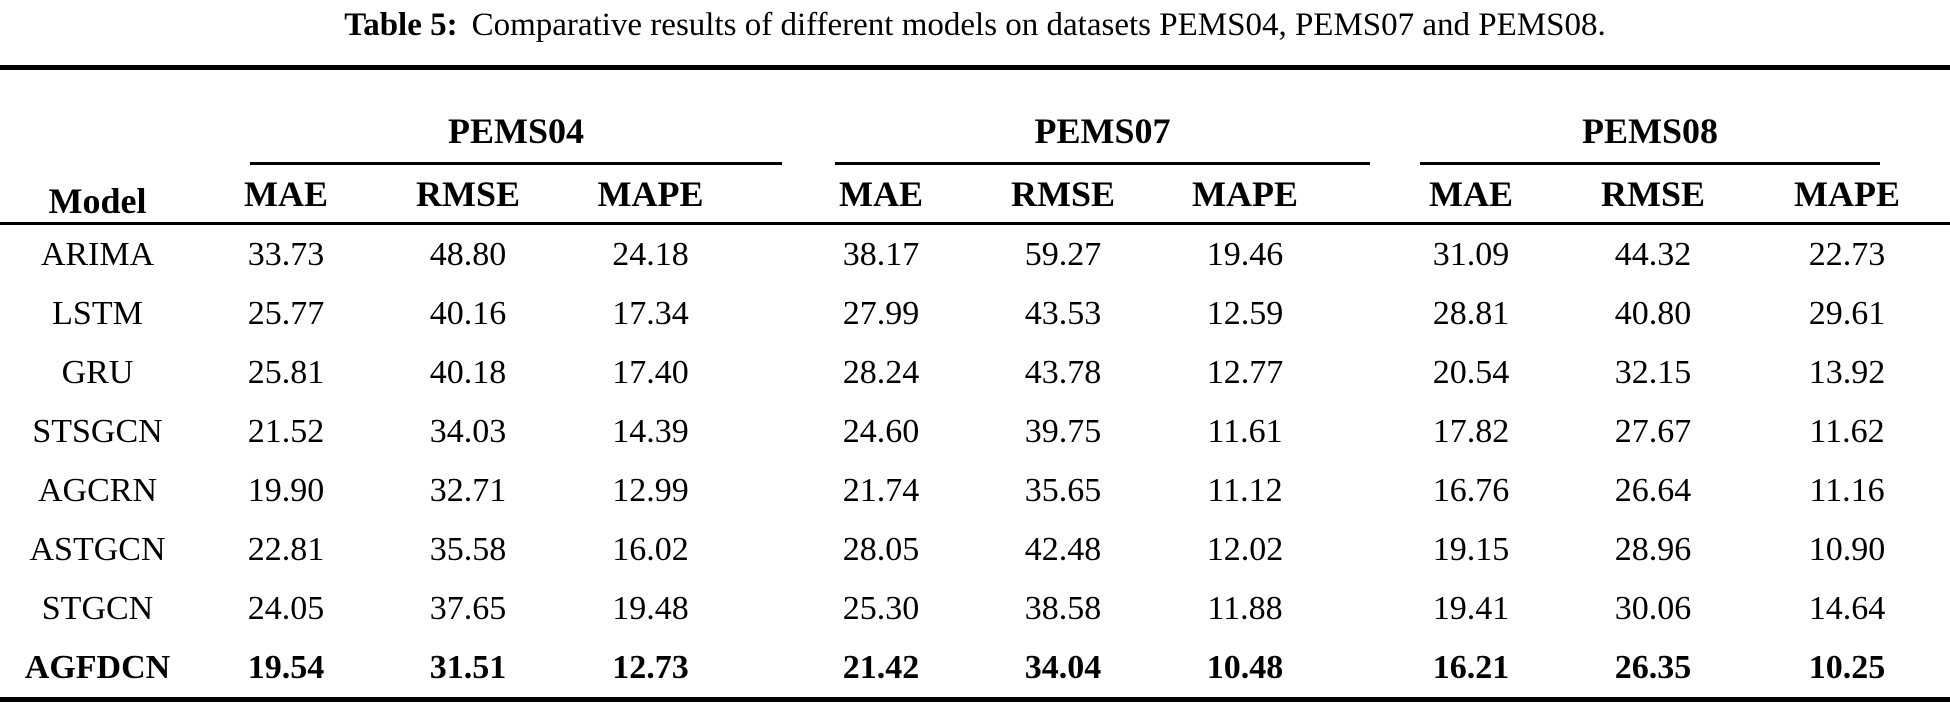  What do you see at coordinates (468, 372) in the screenshot?
I see `metric-value: 40.18` at bounding box center [468, 372].